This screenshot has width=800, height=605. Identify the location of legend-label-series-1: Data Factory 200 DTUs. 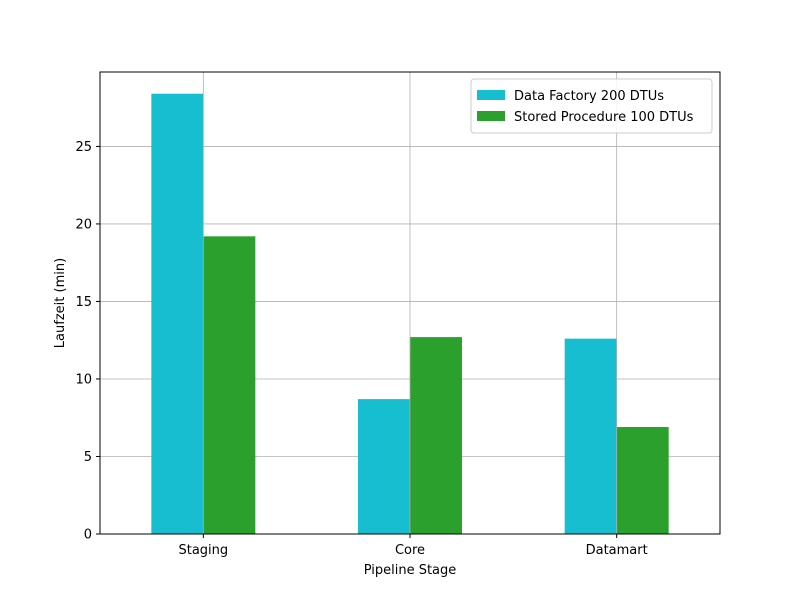
(589, 96).